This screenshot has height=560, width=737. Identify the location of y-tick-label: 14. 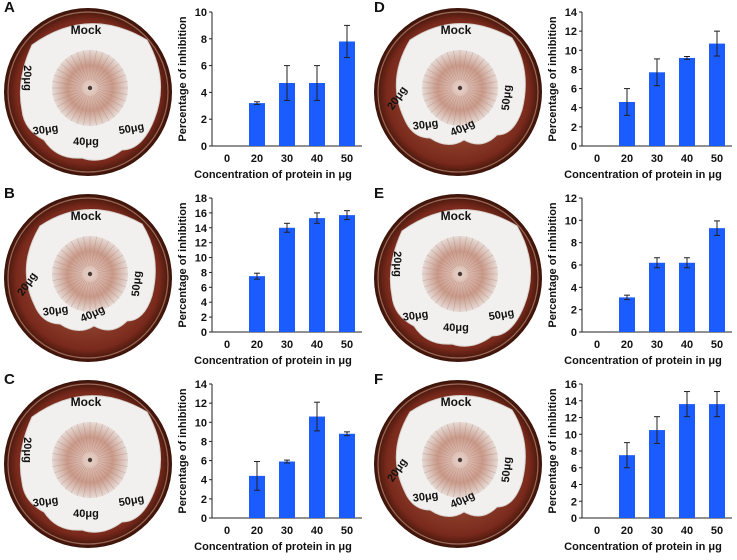
(201, 385).